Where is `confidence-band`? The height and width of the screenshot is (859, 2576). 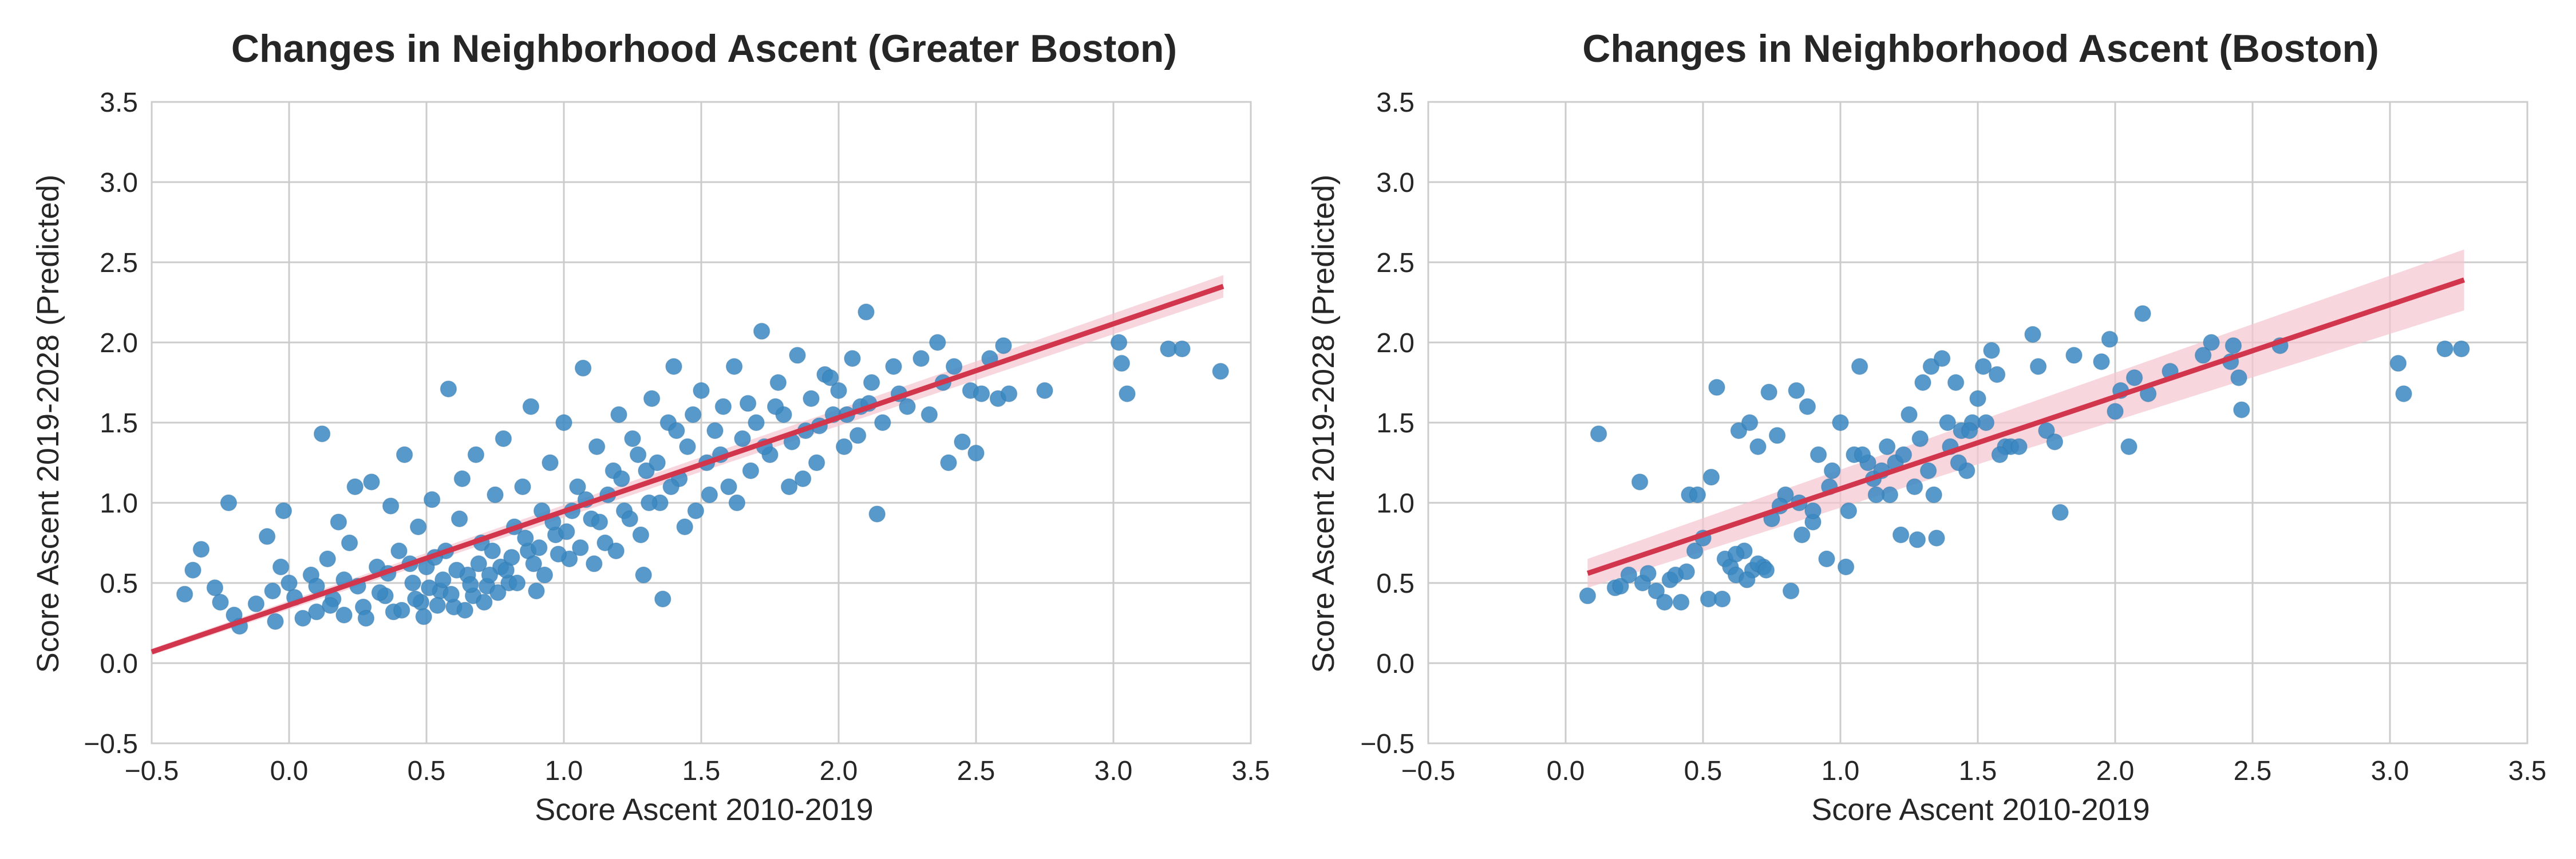
confidence-band is located at coordinates (2025, 418).